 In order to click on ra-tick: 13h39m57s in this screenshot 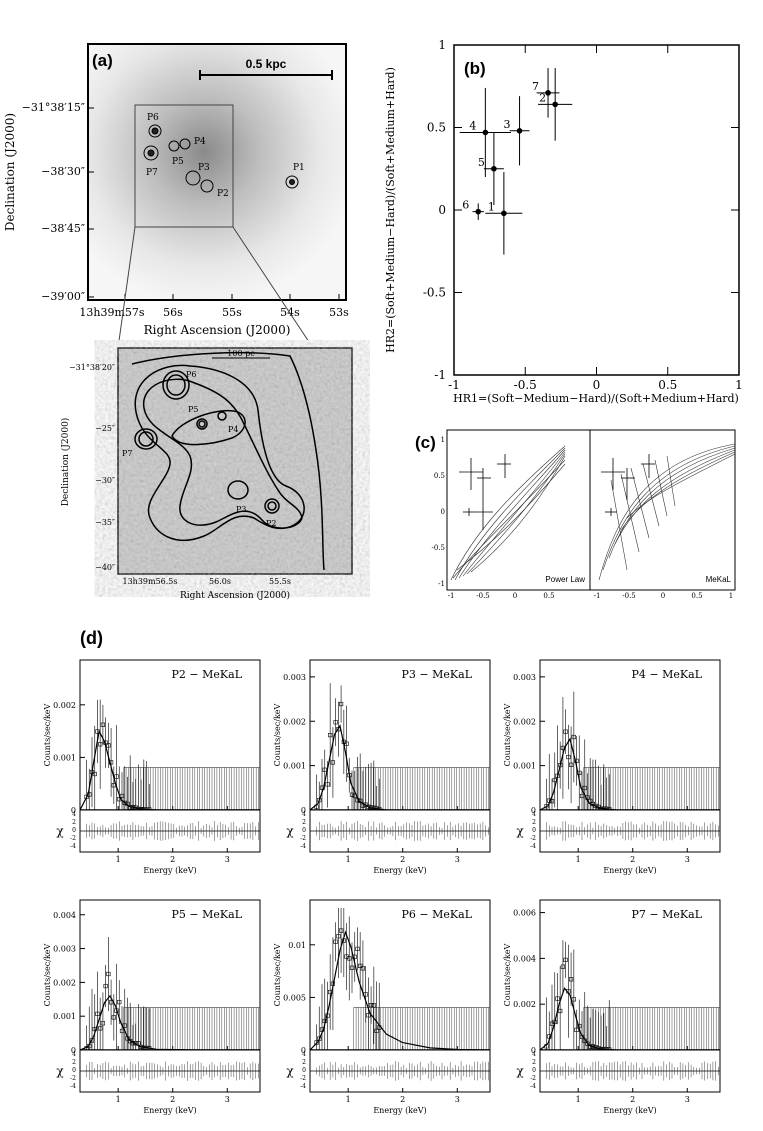, I will do `click(112, 312)`.